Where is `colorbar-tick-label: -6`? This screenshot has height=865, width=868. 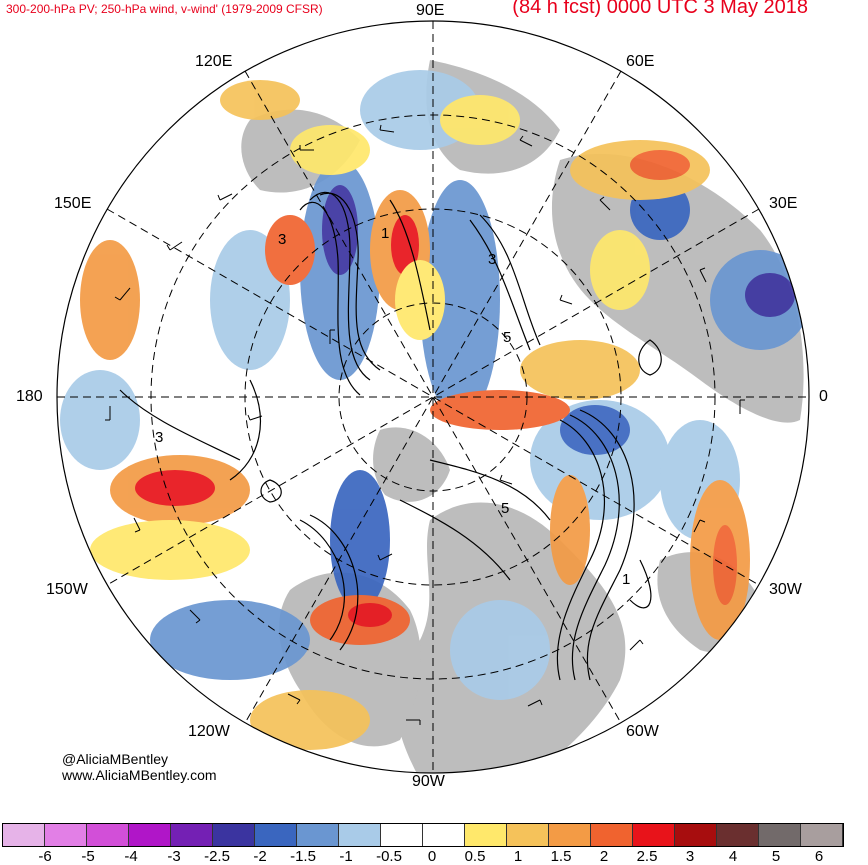 colorbar-tick-label: -6 is located at coordinates (45, 856).